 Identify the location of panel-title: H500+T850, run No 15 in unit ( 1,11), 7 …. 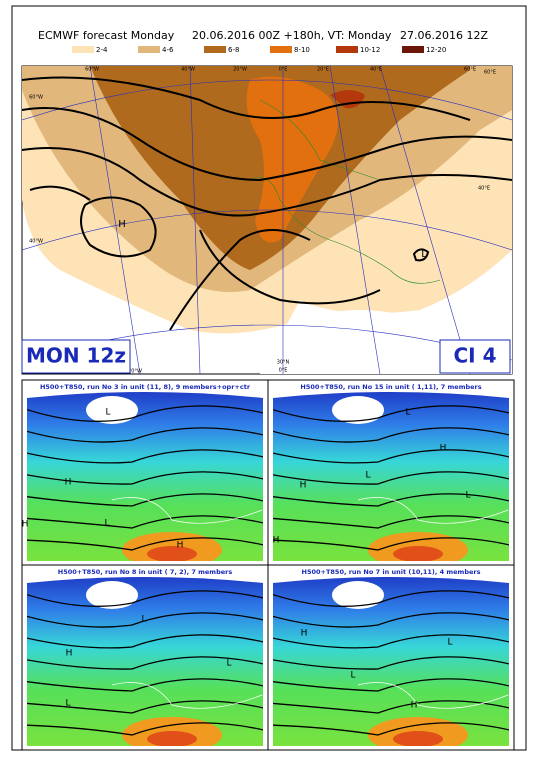
(390, 387).